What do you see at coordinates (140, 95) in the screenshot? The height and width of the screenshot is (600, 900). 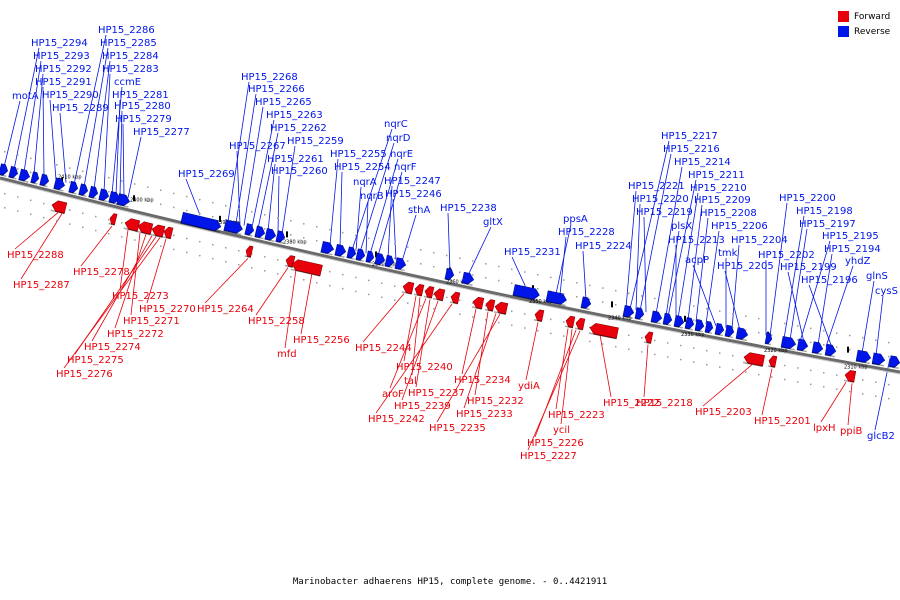 I see `gene-label: HP15_2281` at bounding box center [140, 95].